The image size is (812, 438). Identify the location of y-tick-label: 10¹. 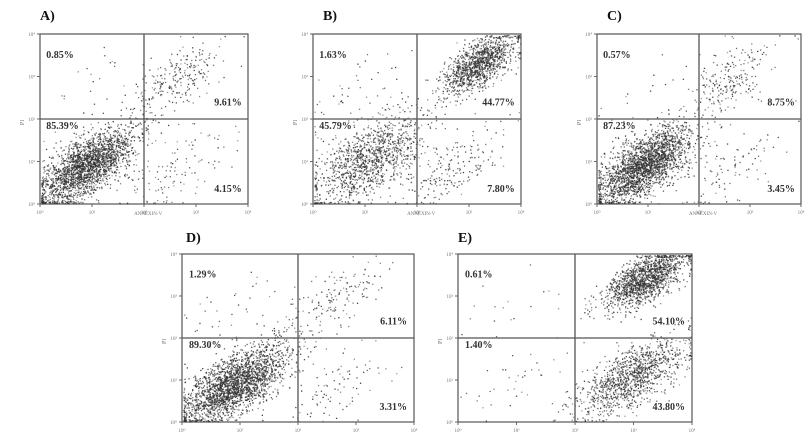
(32, 163).